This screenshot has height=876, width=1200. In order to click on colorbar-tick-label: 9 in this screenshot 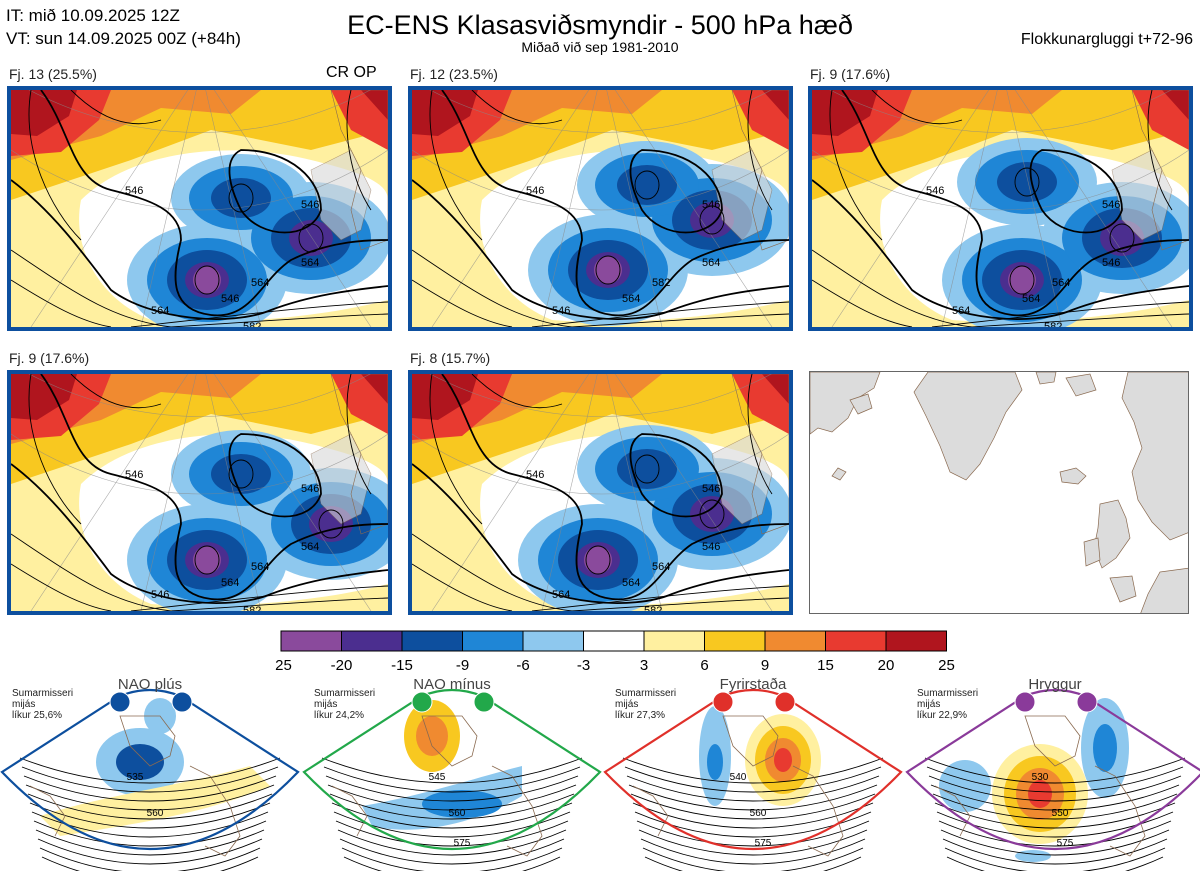, I will do `click(765, 665)`.